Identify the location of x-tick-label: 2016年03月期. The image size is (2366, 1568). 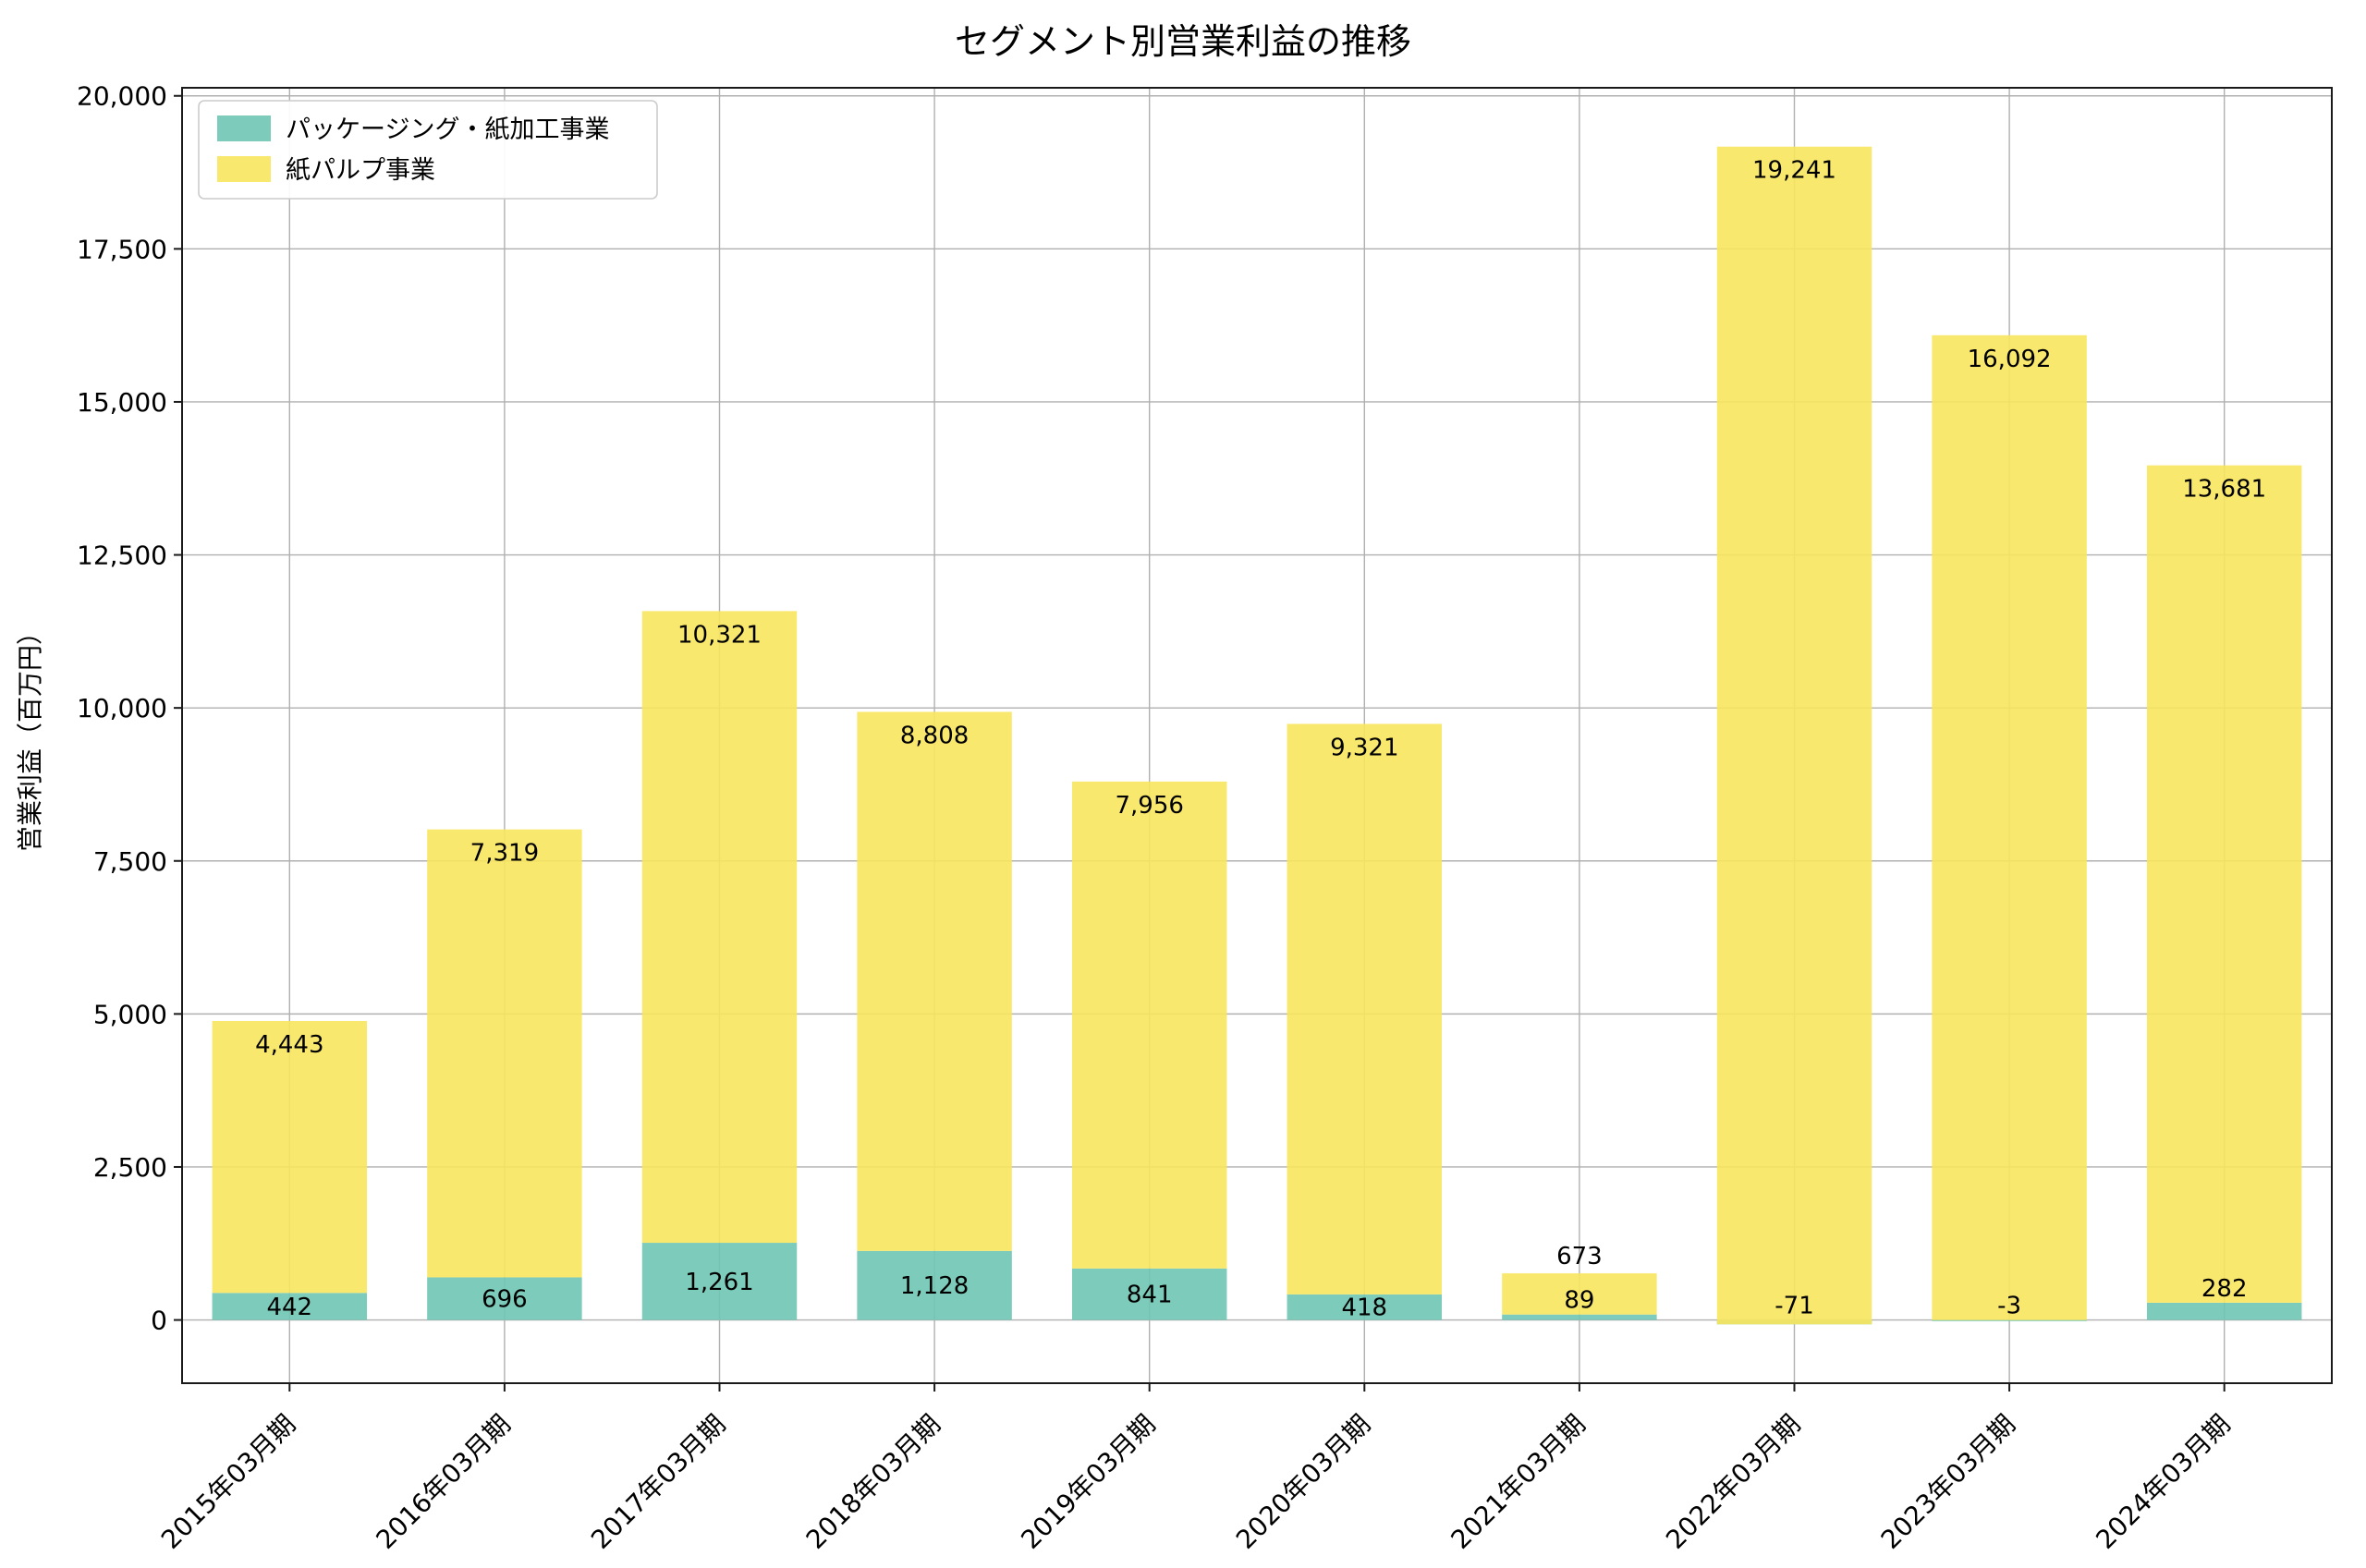
(444, 1482).